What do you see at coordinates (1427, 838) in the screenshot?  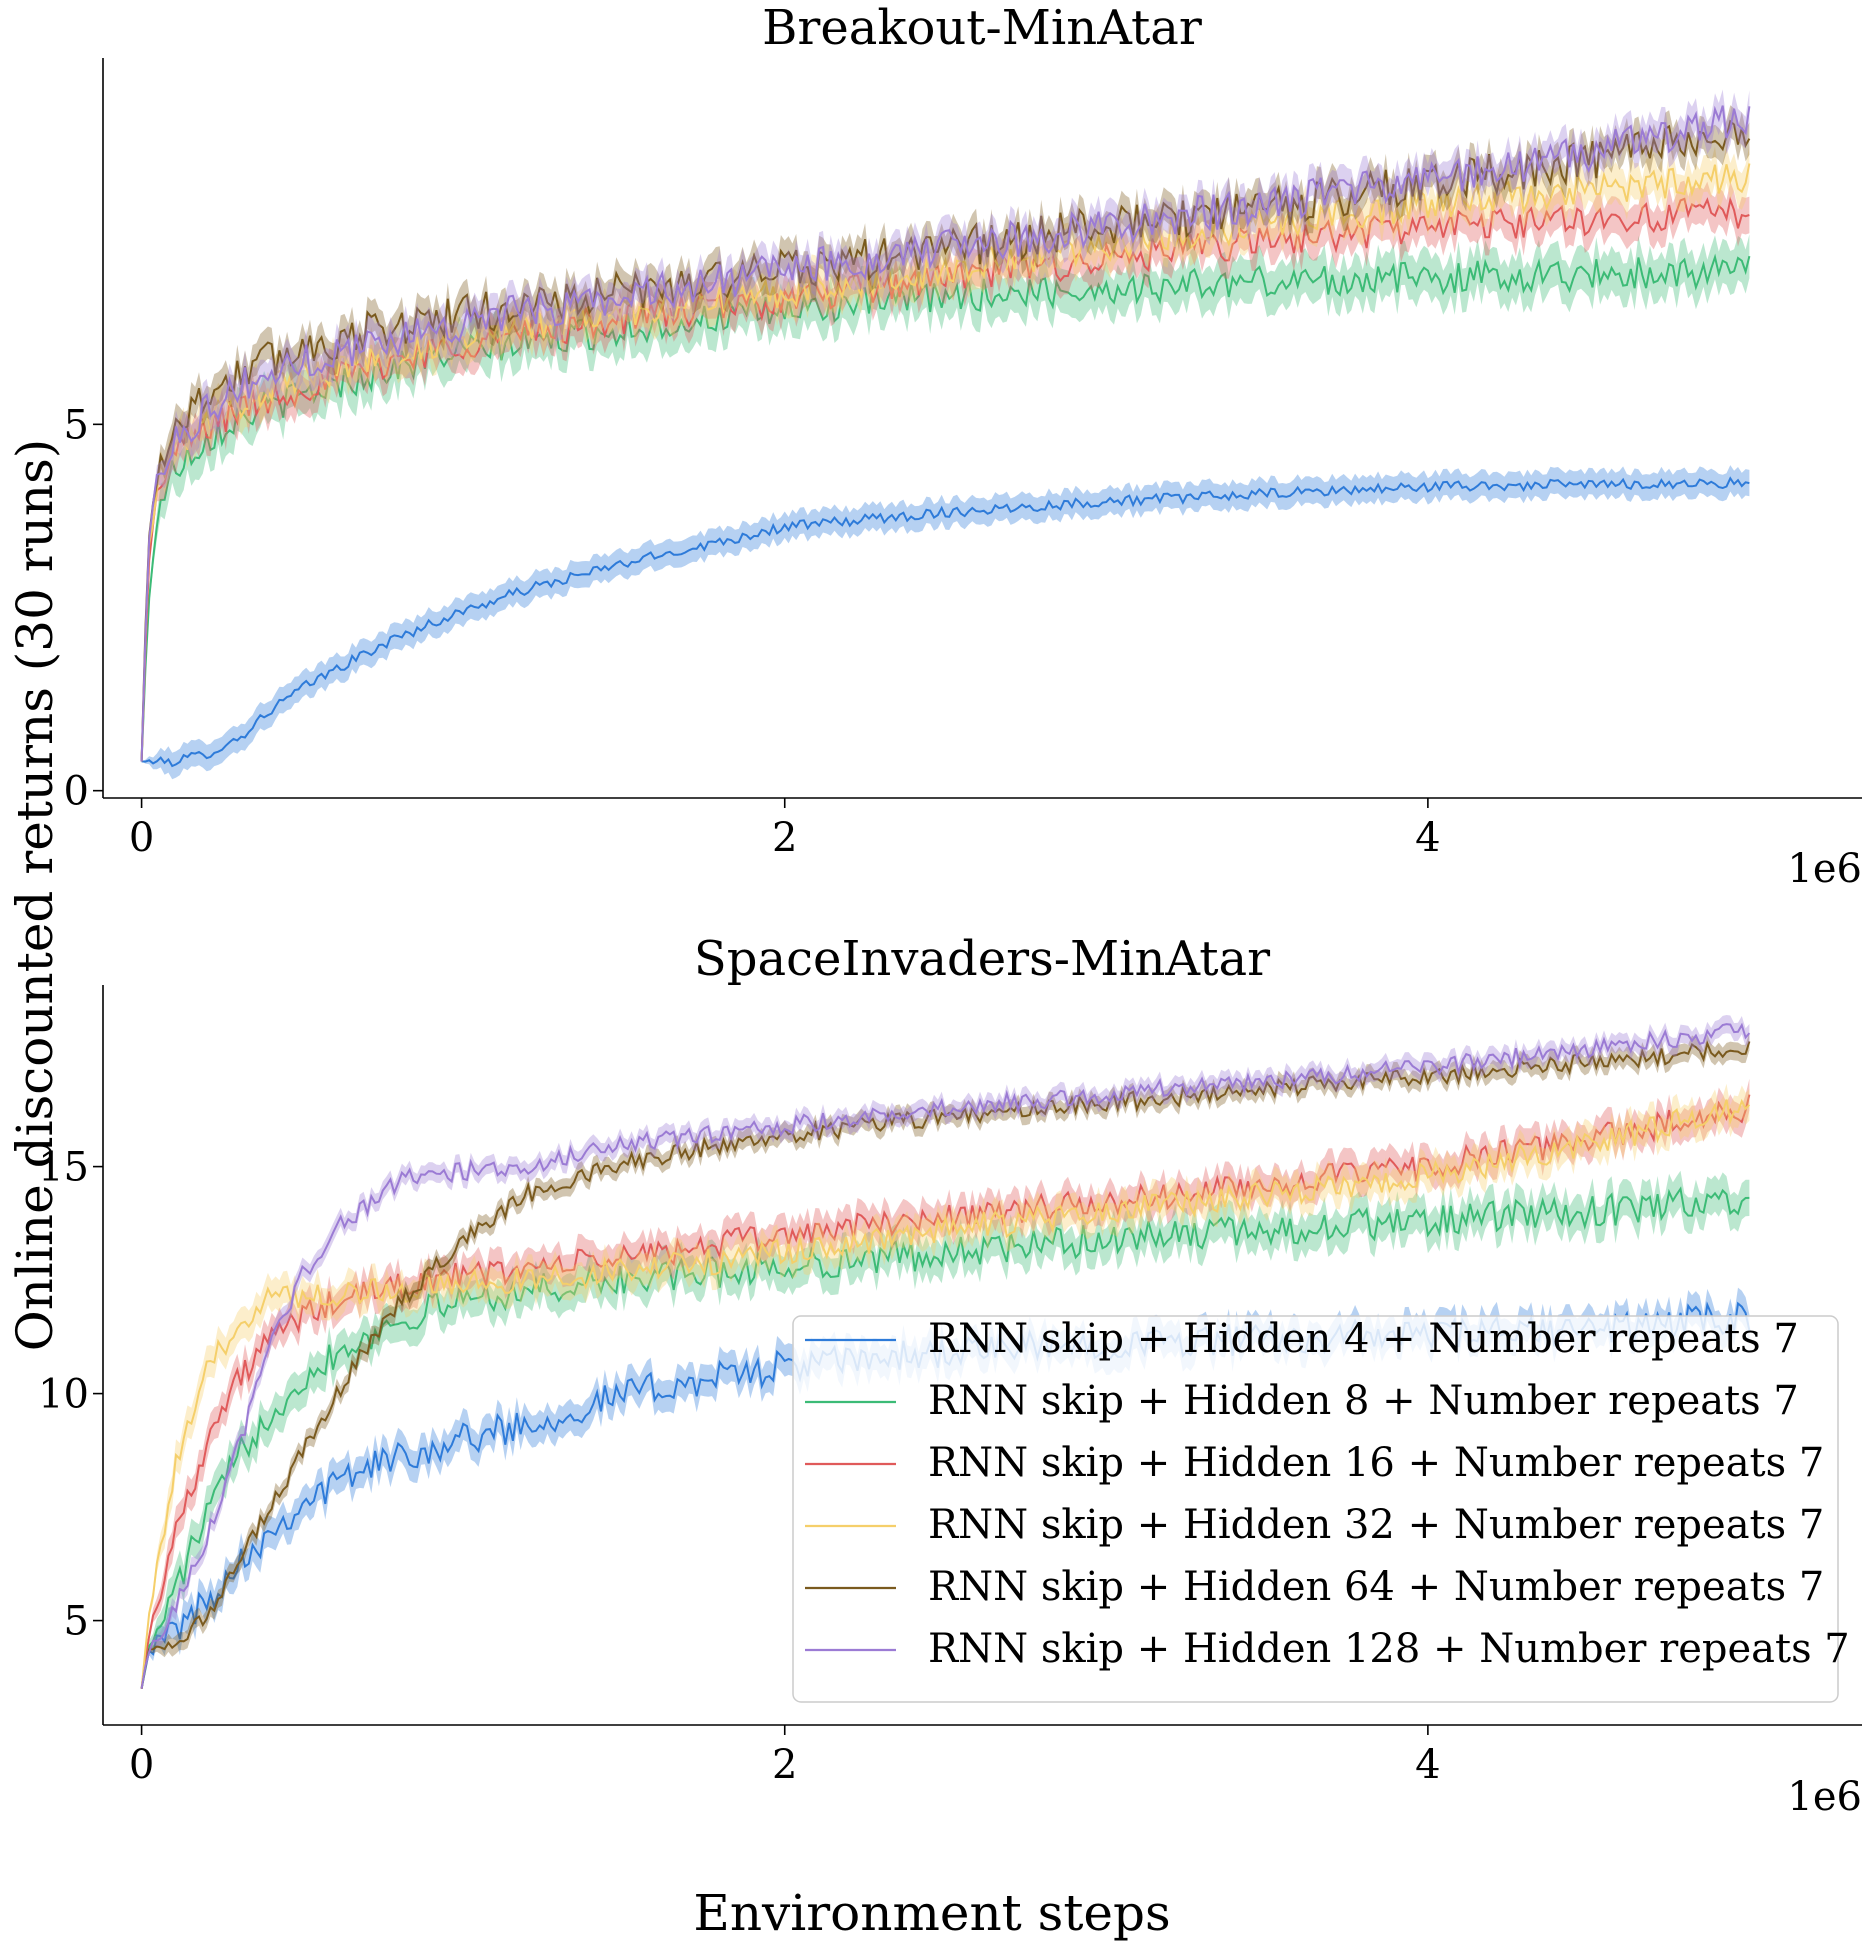 I see `breakout-x-tick-label: 4` at bounding box center [1427, 838].